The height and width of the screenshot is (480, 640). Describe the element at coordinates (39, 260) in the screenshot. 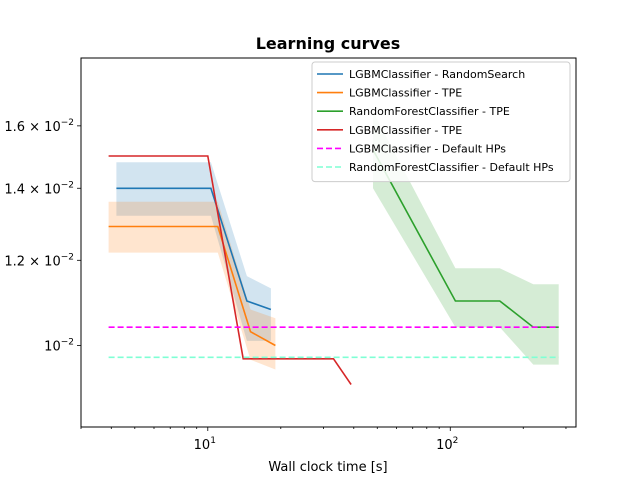

I see `y-tick-label-1: 1.2 × 10⁻²` at that location.